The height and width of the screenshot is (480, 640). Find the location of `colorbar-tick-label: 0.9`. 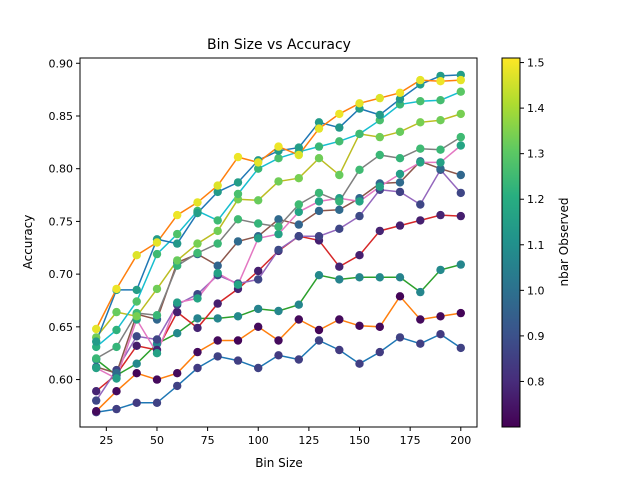

colorbar-tick-label: 0.9 is located at coordinates (536, 336).